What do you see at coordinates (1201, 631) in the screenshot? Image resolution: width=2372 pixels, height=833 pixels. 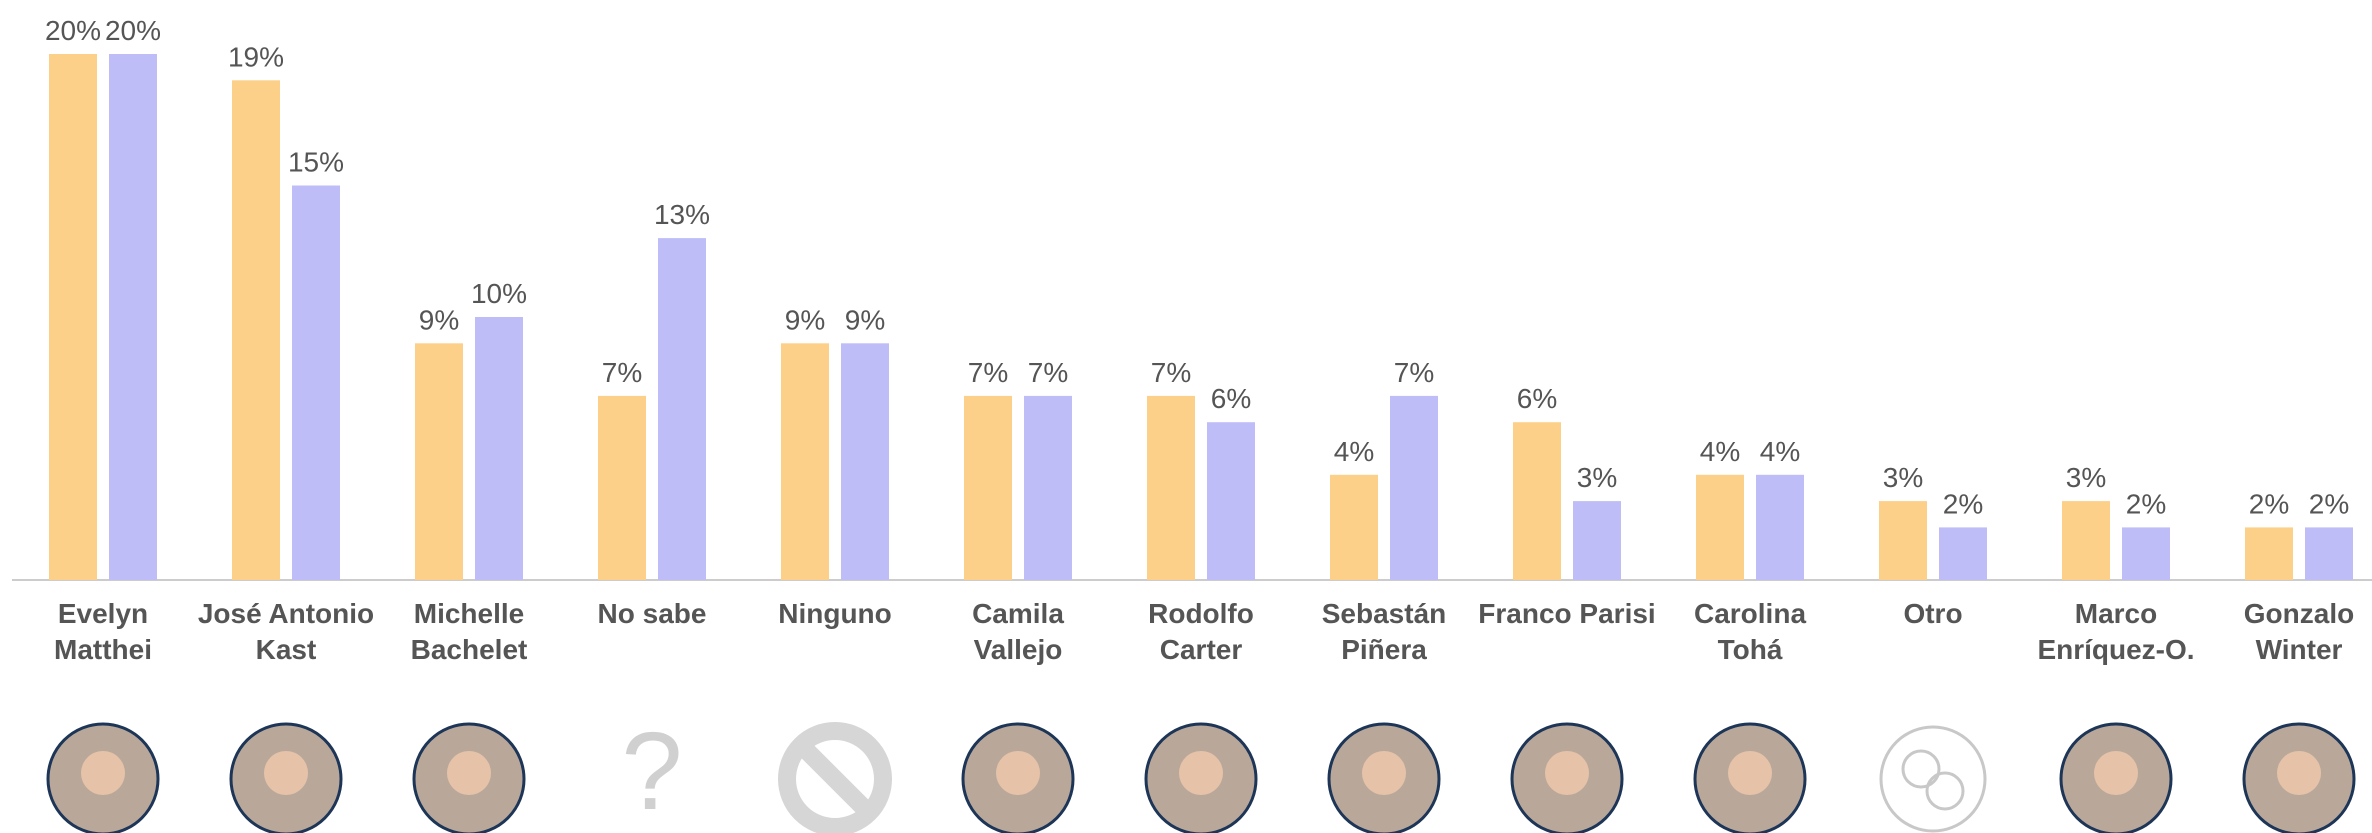 I see `category-label: Rodolfo Carter` at bounding box center [1201, 631].